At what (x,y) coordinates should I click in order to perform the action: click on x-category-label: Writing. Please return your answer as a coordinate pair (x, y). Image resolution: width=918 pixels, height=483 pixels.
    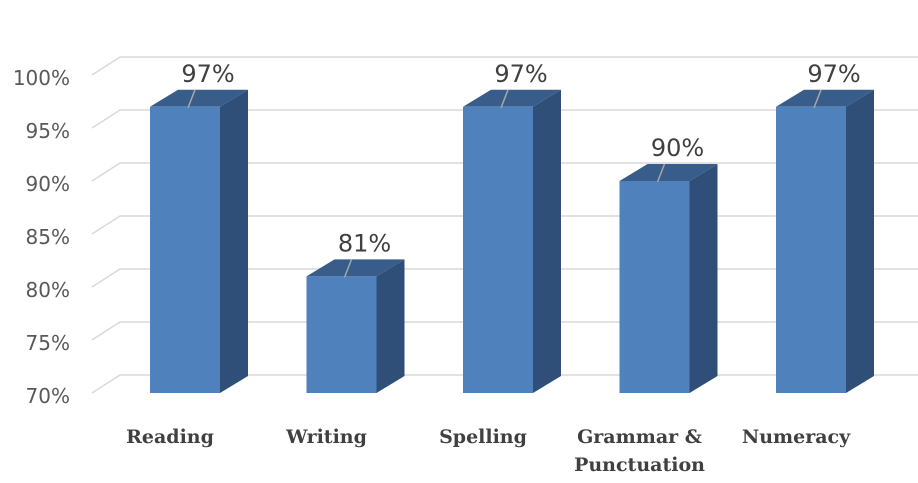
    Looking at the image, I should click on (326, 437).